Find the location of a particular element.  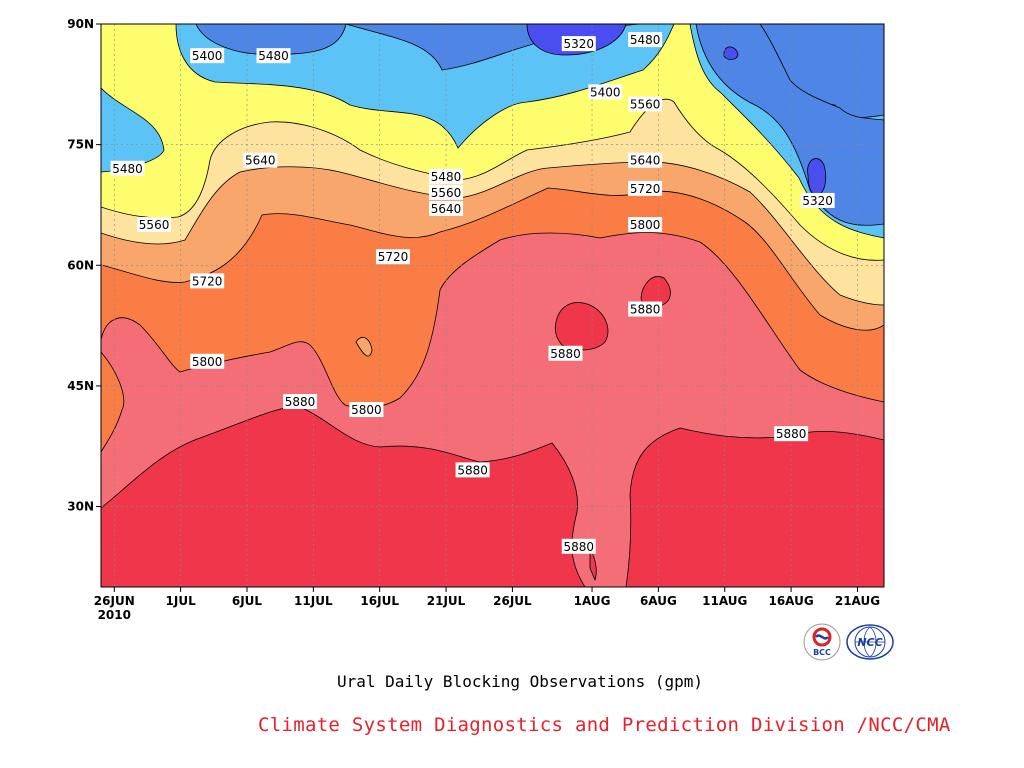

band-above-5880-cell is located at coordinates (581, 326).